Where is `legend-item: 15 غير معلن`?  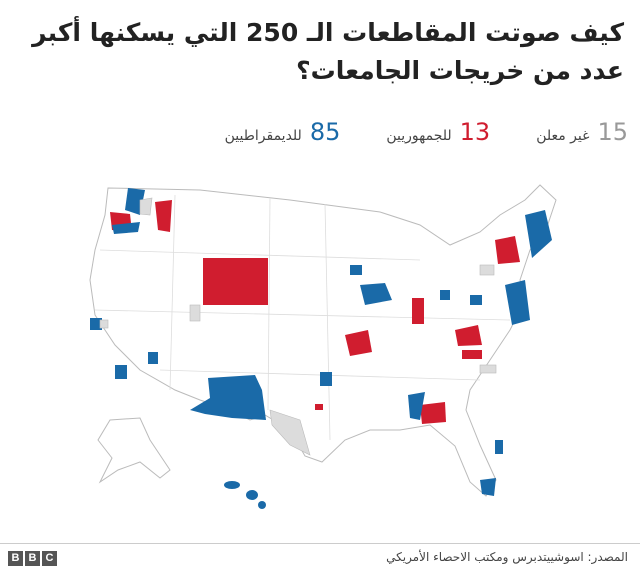
legend-item: 15 غير معلن is located at coordinates (582, 132).